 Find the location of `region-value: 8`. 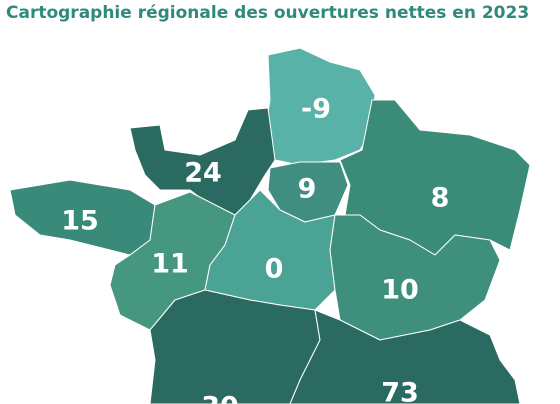

region-value: 8 is located at coordinates (440, 198).